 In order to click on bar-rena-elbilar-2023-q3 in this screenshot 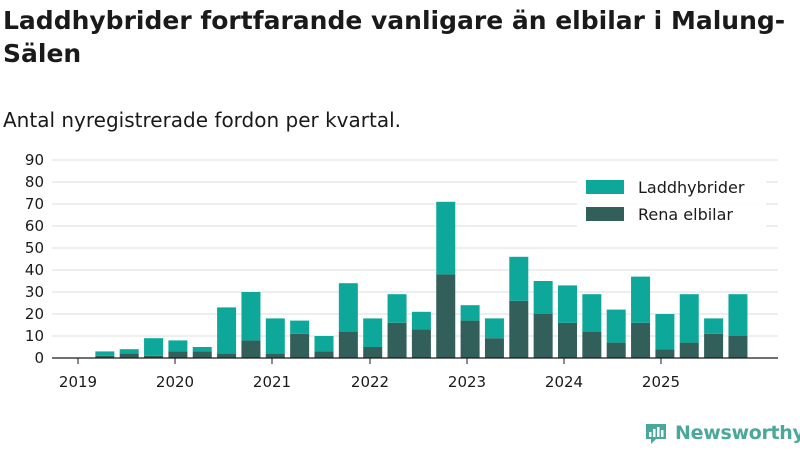, I will do `click(519, 329)`.